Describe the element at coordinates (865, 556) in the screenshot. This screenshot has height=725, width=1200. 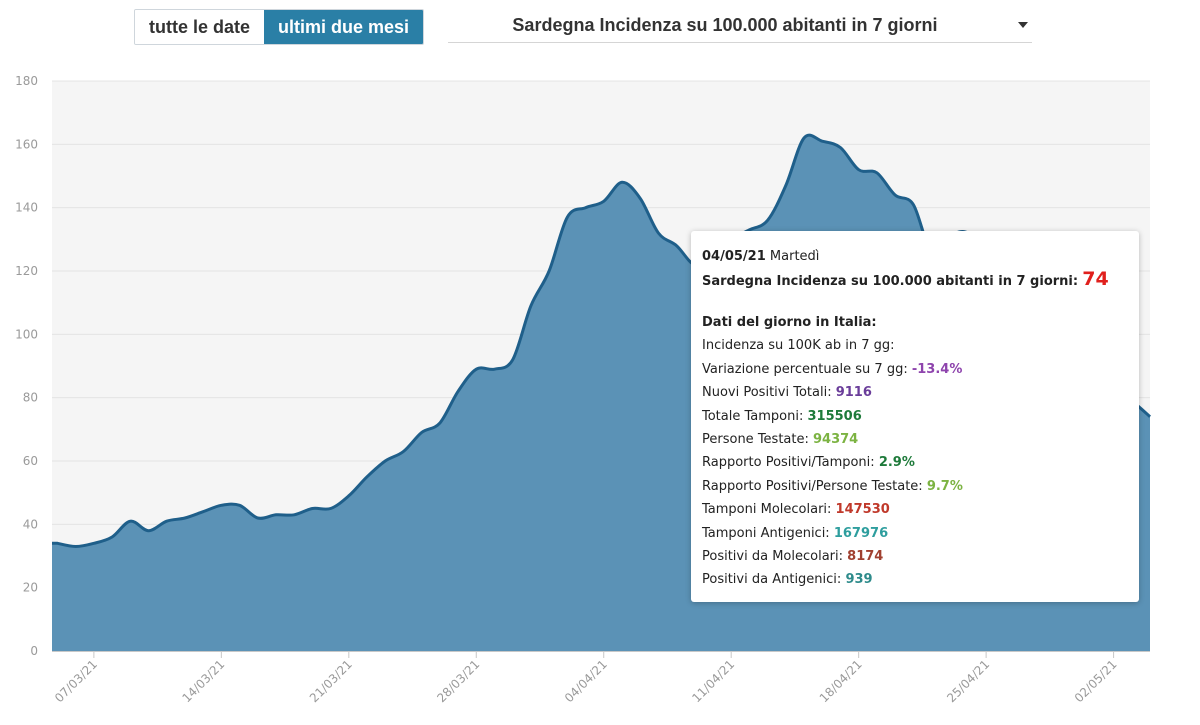
I see `tooltip-row-value: 8174` at that location.